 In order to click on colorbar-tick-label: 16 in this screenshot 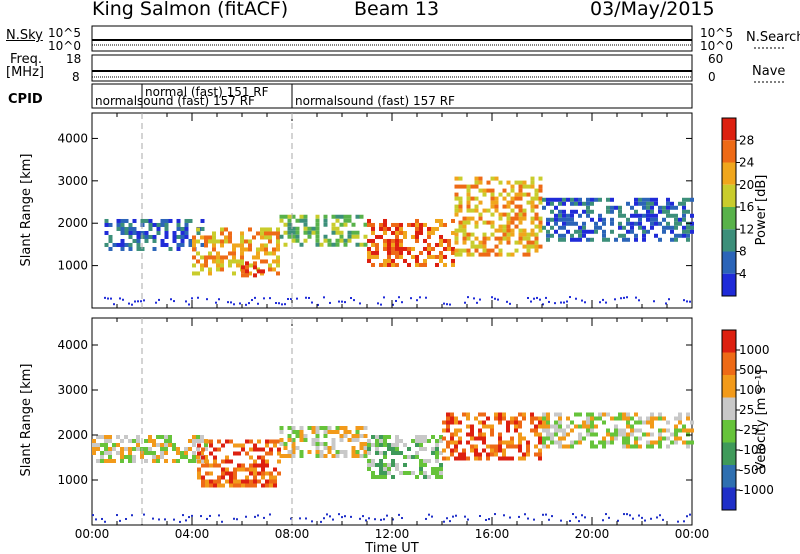, I will do `click(746, 207)`.